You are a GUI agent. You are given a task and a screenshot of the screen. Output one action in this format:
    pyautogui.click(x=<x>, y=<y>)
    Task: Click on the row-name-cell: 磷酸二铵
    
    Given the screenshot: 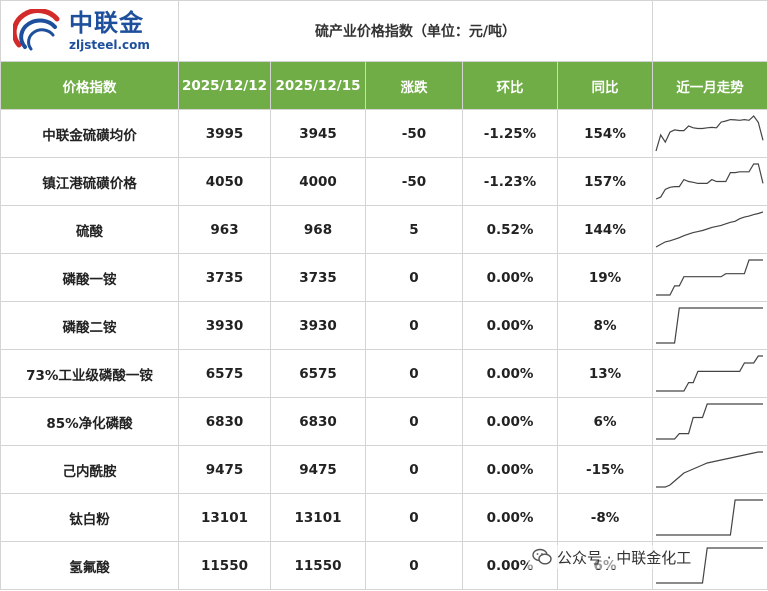 What is the action you would take?
    pyautogui.click(x=89, y=325)
    